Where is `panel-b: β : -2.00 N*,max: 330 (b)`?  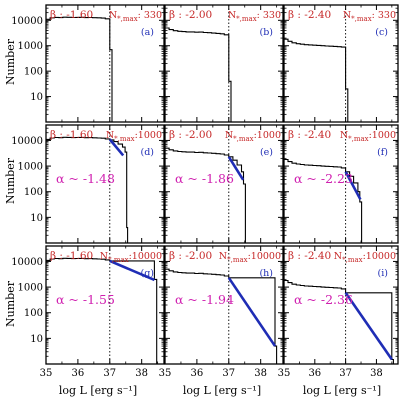
panel-b: β : -2.00 N*,max: 330 (b) is located at coordinates (224, 63).